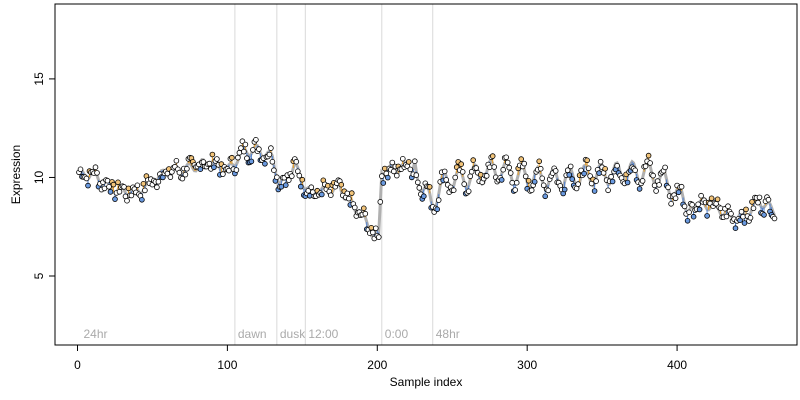 This screenshot has width=800, height=400. Describe the element at coordinates (39, 177) in the screenshot. I see `y-tick-label: 10` at that location.